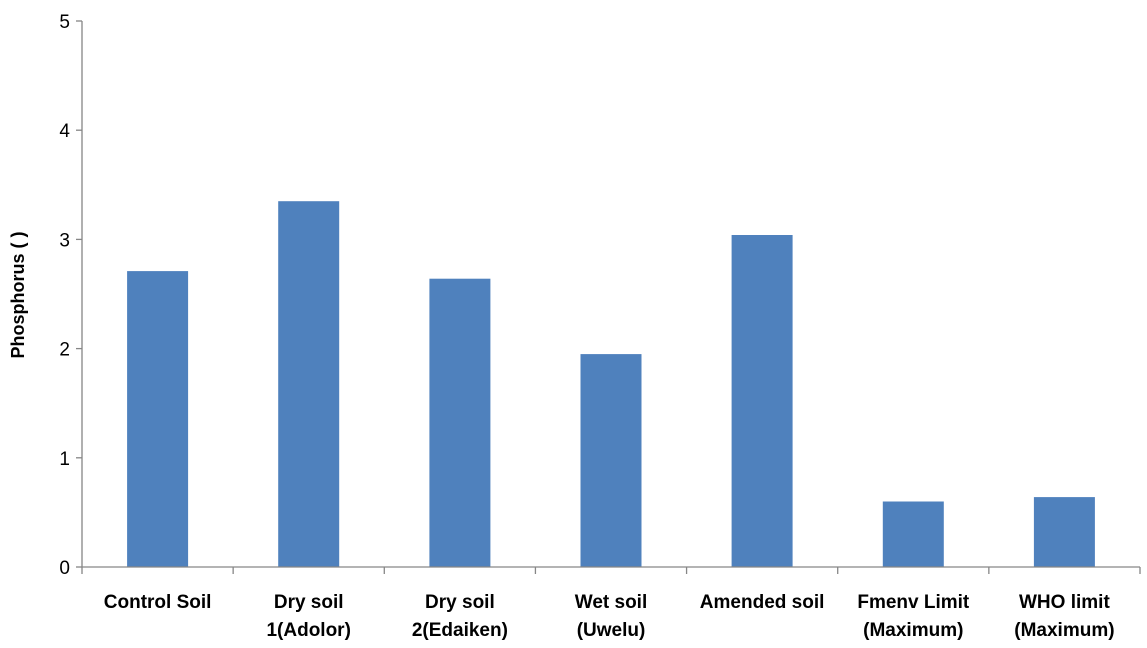  I want to click on y-tick-label-1: 1, so click(64, 459).